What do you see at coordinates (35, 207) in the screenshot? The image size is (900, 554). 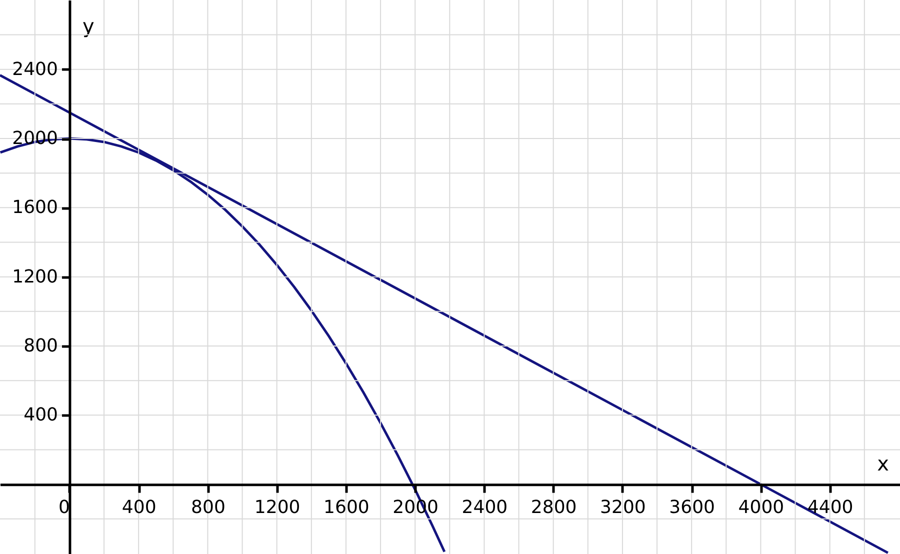 I see `y-tick-label: 1600` at bounding box center [35, 207].